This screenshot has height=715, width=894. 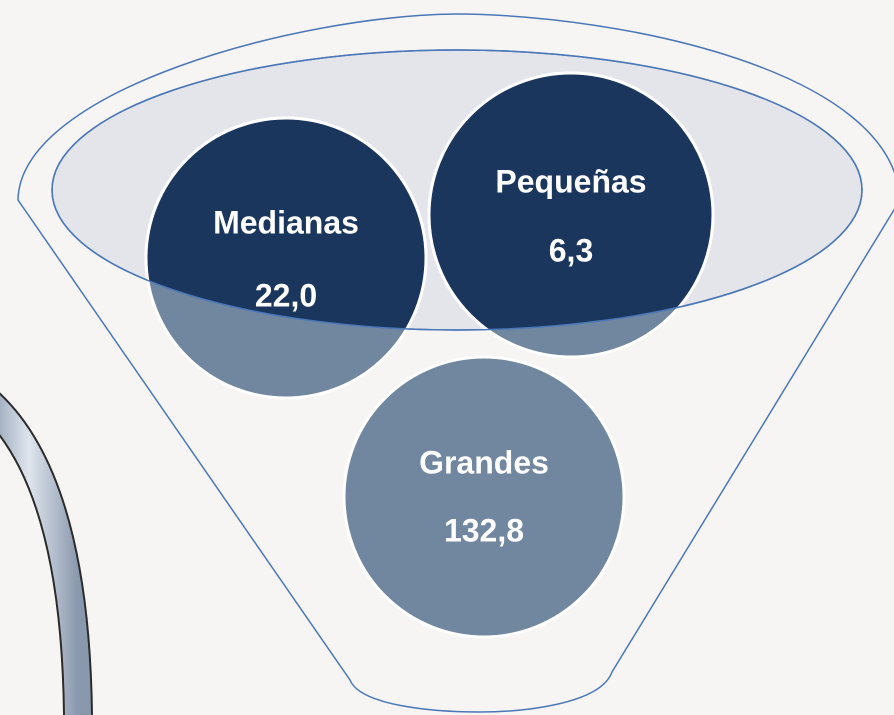 I want to click on ring, so click(x=45, y=555).